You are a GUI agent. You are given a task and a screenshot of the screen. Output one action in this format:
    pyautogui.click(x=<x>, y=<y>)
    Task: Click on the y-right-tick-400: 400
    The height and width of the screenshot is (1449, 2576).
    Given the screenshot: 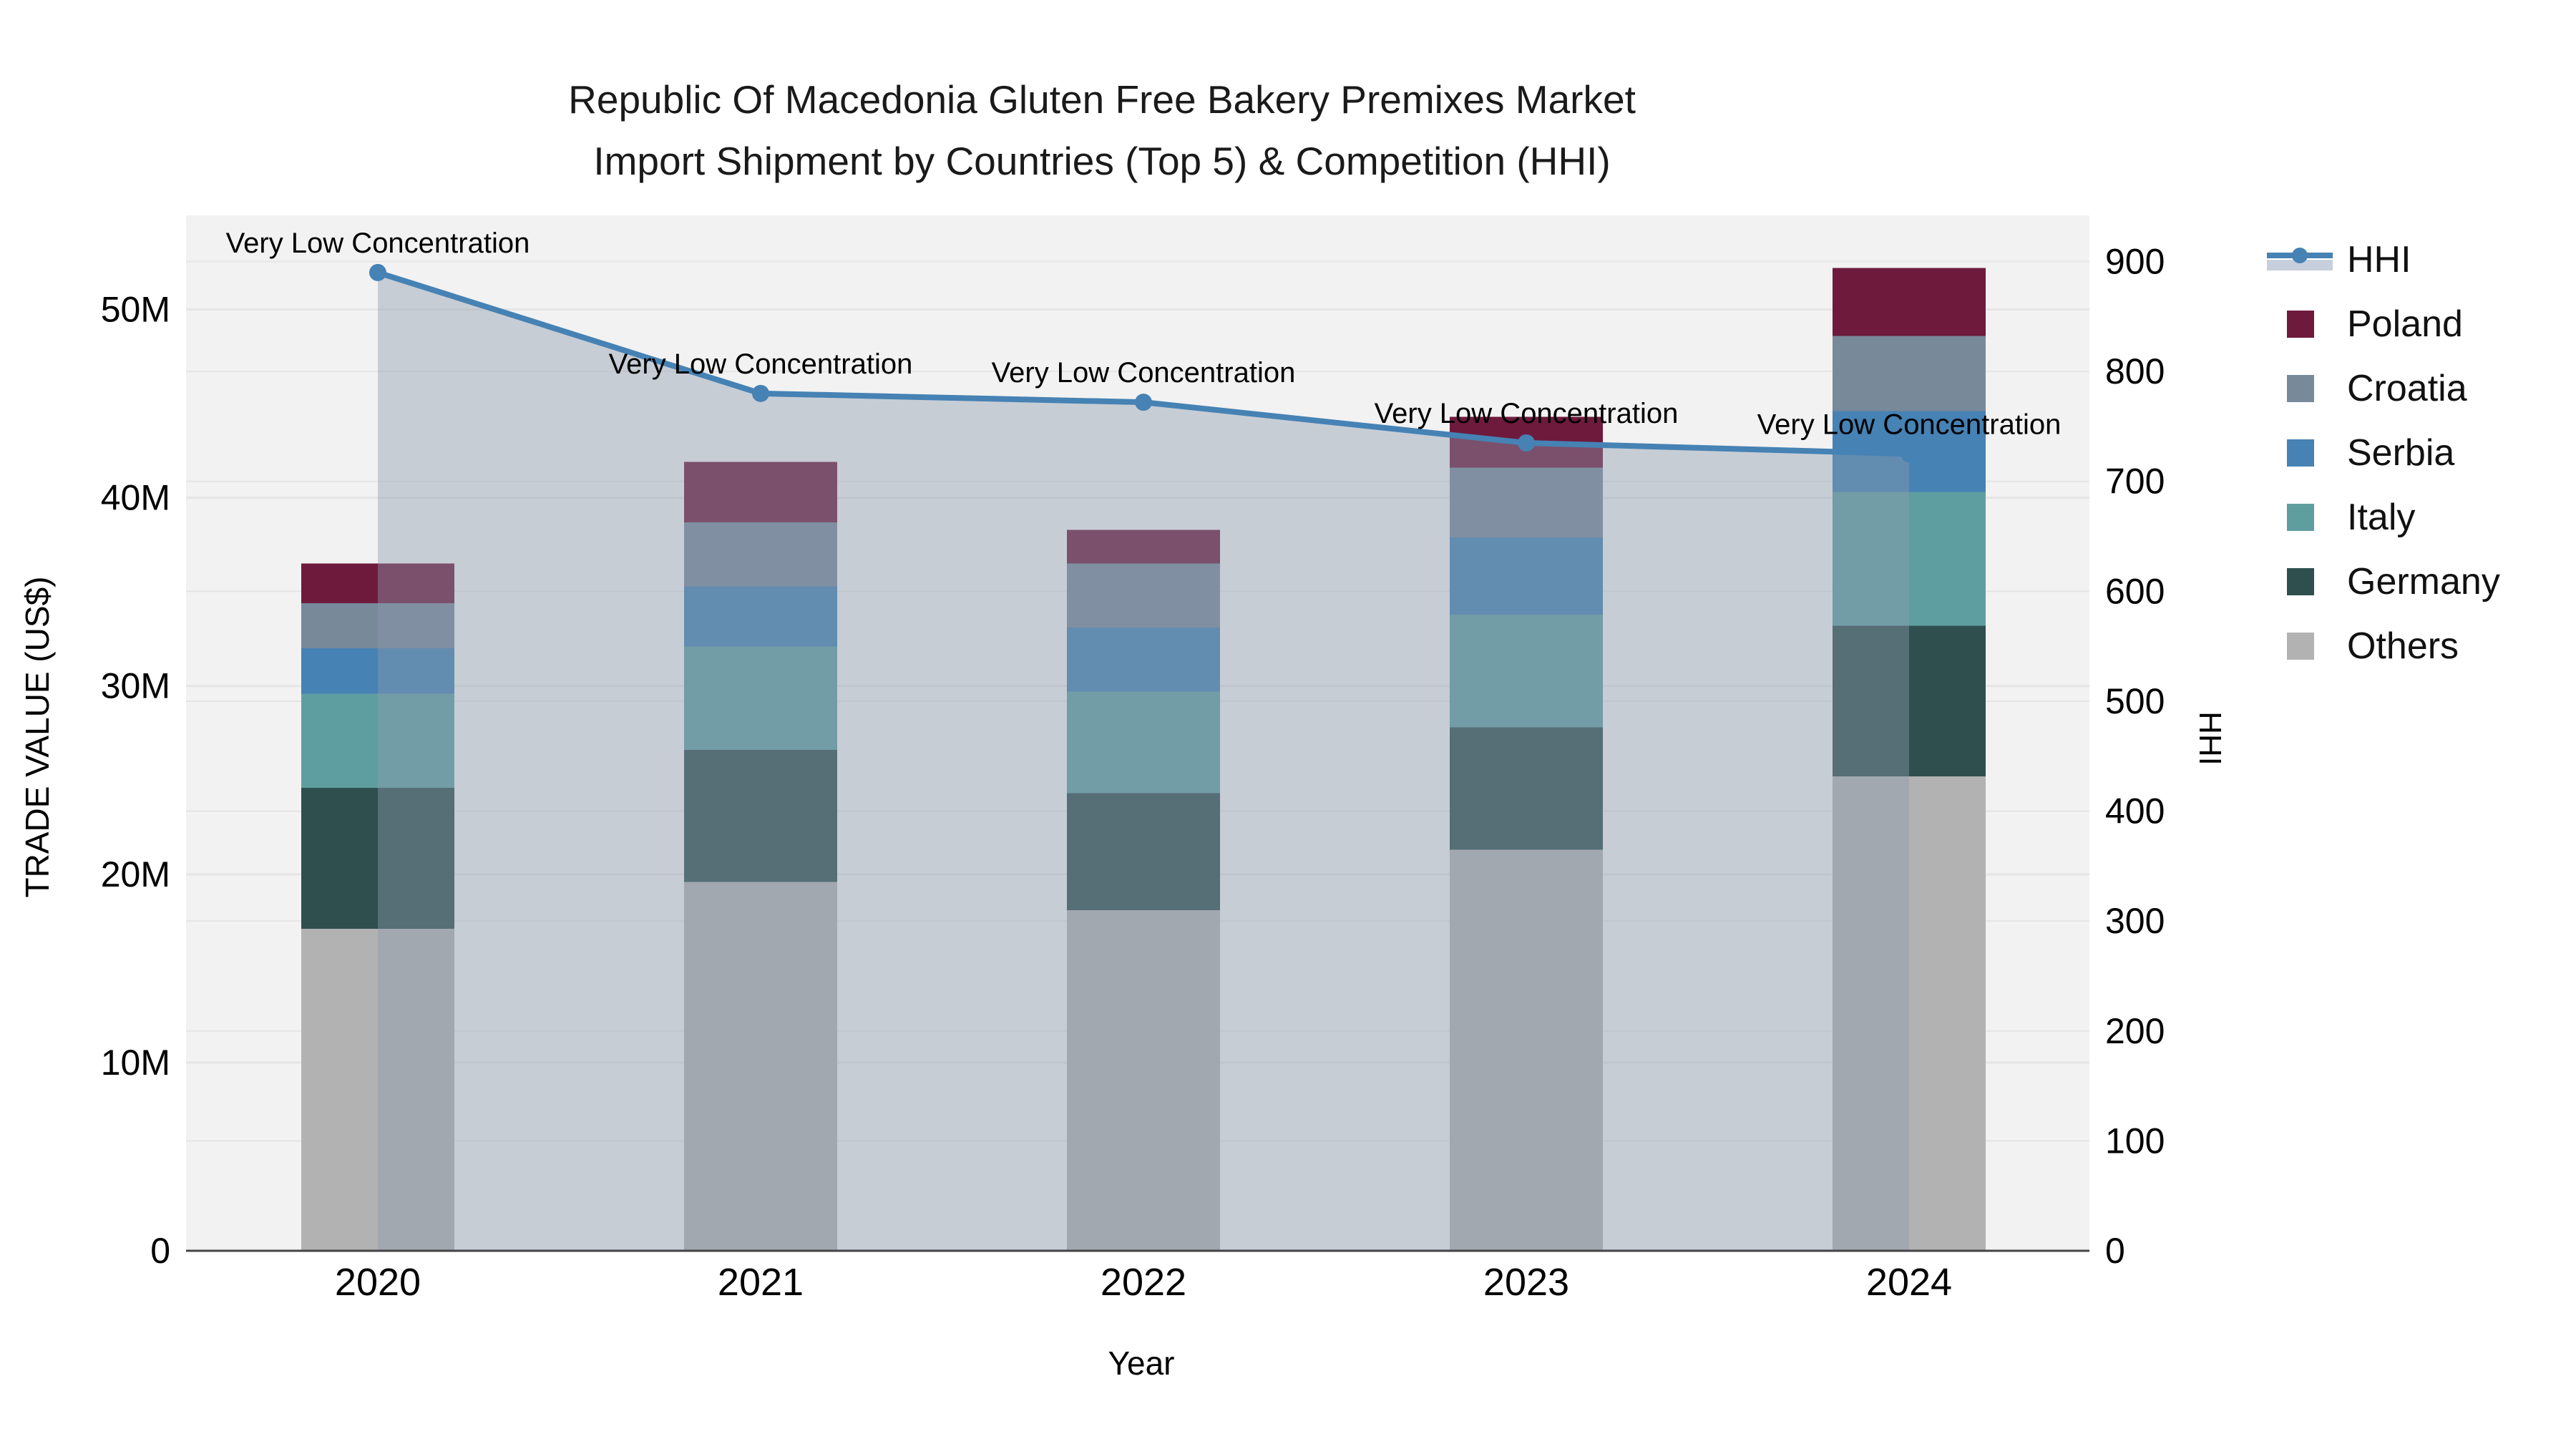 What is the action you would take?
    pyautogui.click(x=2135, y=811)
    